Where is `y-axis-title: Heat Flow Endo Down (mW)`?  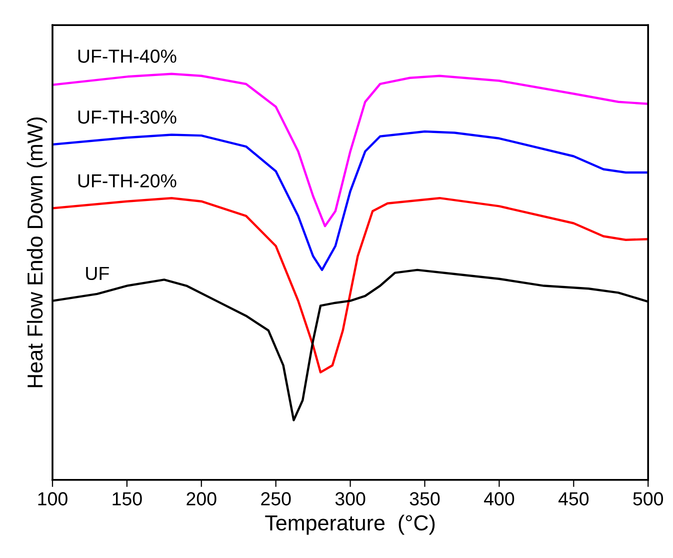 y-axis-title: Heat Flow Endo Down (mW) is located at coordinates (36, 252).